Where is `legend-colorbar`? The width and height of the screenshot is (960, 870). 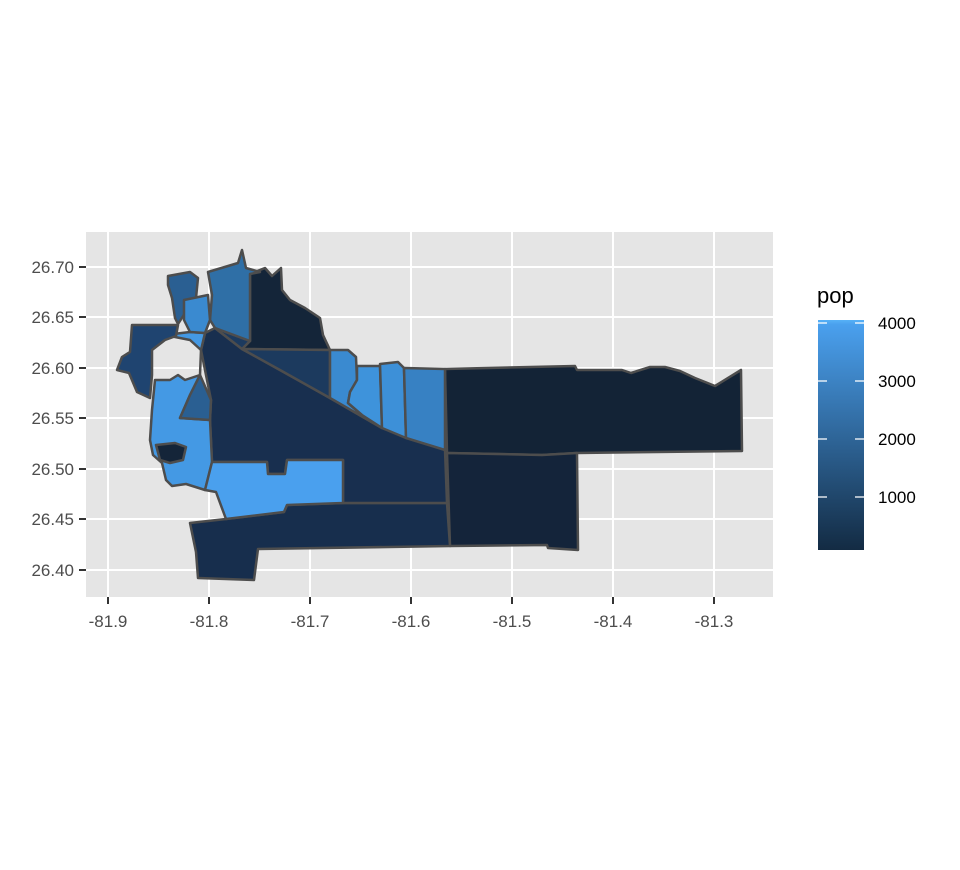
legend-colorbar is located at coordinates (841, 435).